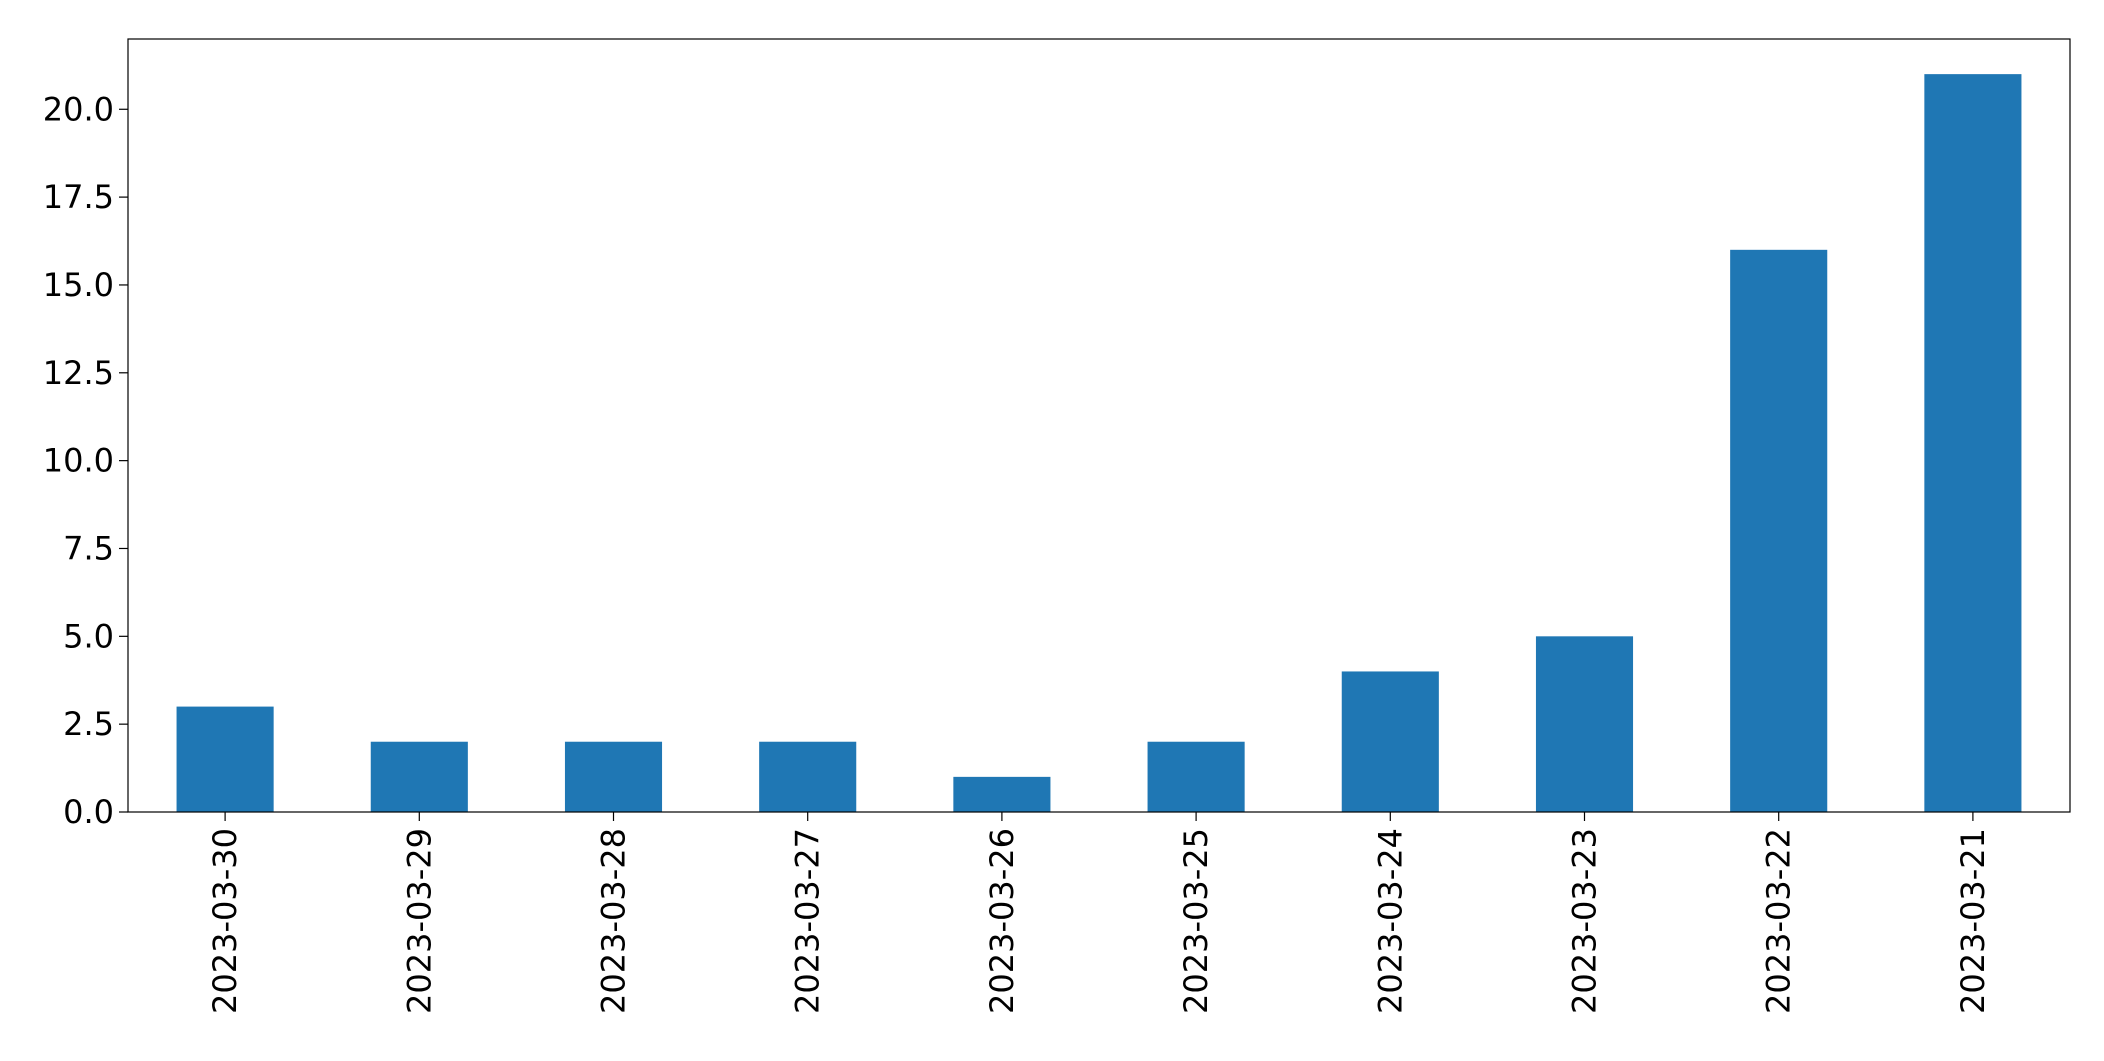  What do you see at coordinates (88, 724) in the screenshot?
I see `y-tick-label: 2.5` at bounding box center [88, 724].